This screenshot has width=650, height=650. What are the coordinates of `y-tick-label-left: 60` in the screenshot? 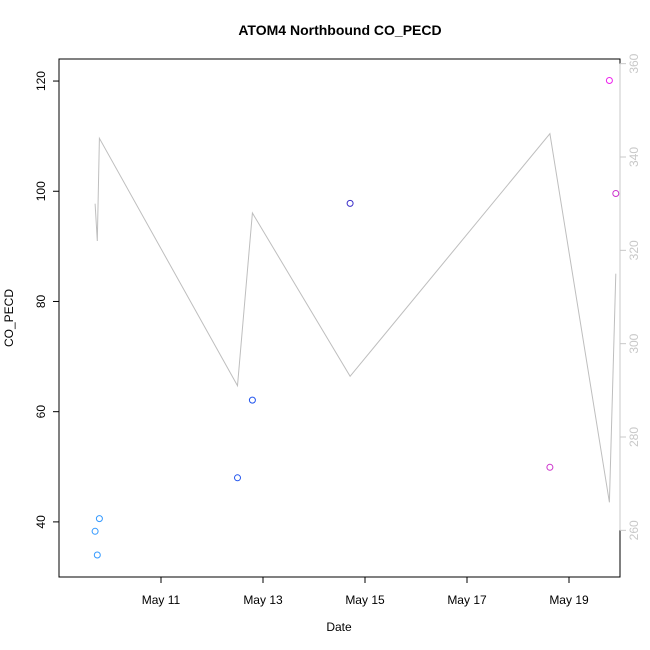 It's located at (41, 412).